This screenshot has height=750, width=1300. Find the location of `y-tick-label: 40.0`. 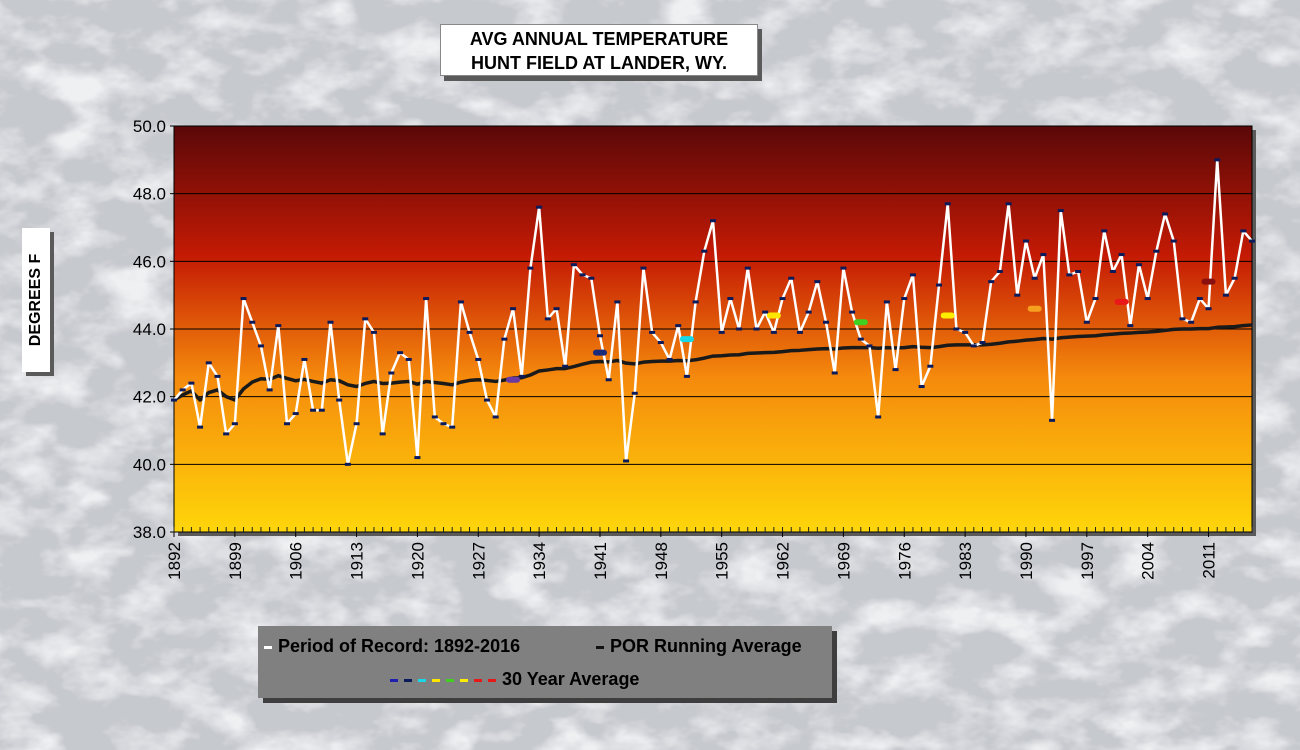

y-tick-label: 40.0 is located at coordinates (149, 464).